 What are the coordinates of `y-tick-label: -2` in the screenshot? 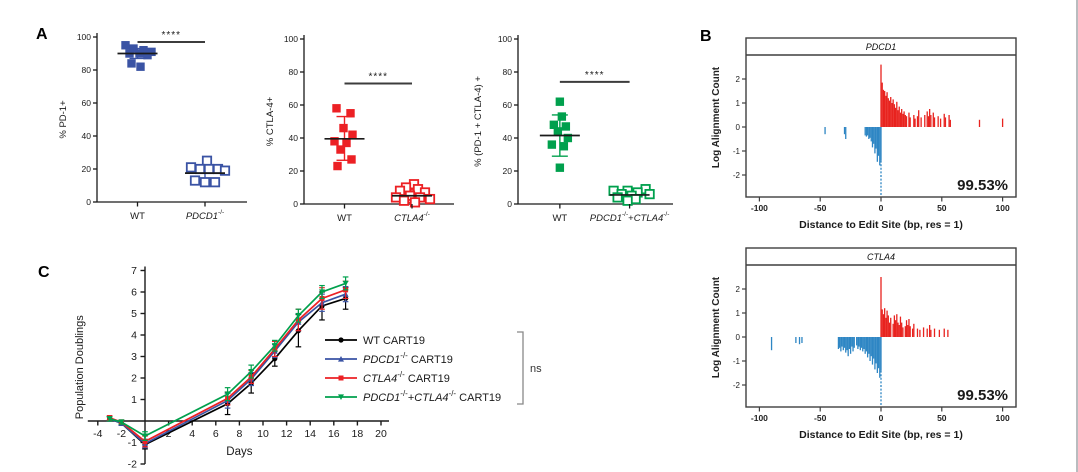 It's located at (737, 385).